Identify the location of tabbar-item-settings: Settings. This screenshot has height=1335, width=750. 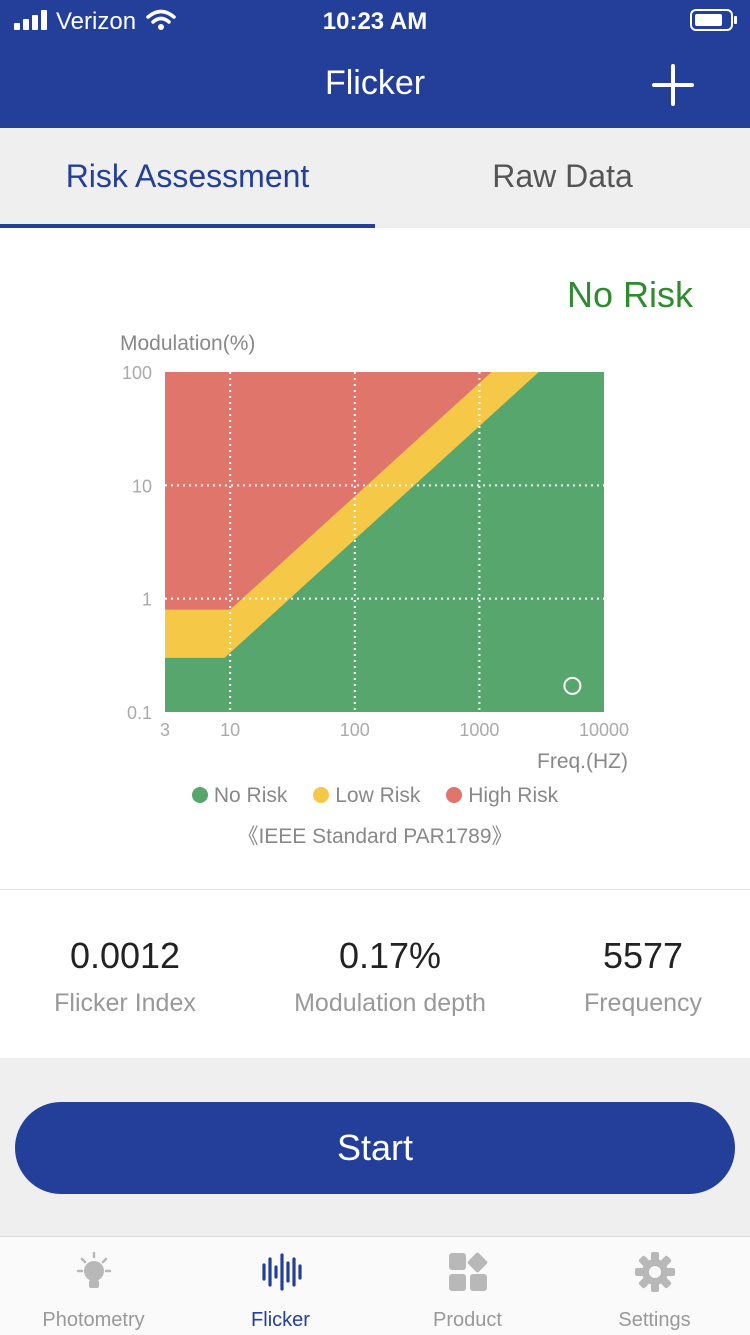
(654, 1286).